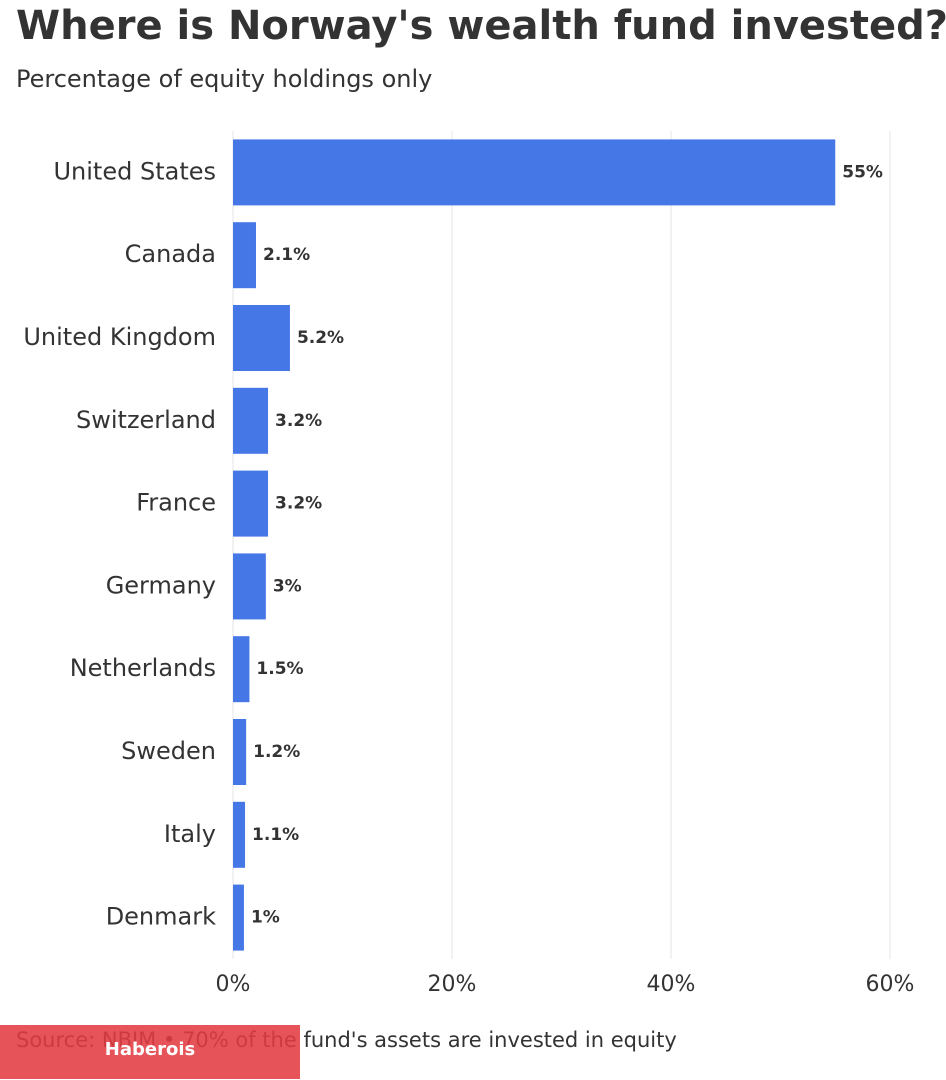 The image size is (946, 1080). What do you see at coordinates (890, 984) in the screenshot?
I see `x-tick-label: 60%` at bounding box center [890, 984].